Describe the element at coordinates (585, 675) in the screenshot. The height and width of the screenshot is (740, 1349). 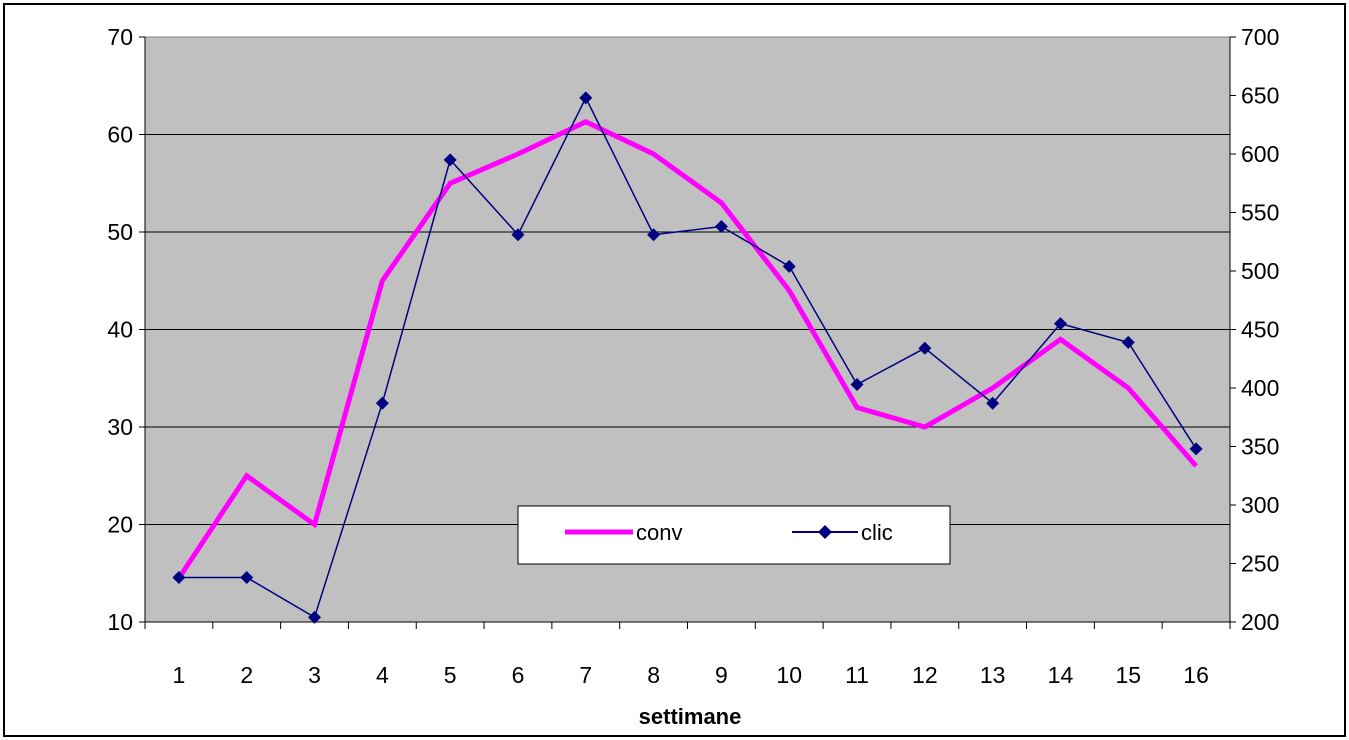
I see `x-tick-label: 7` at that location.